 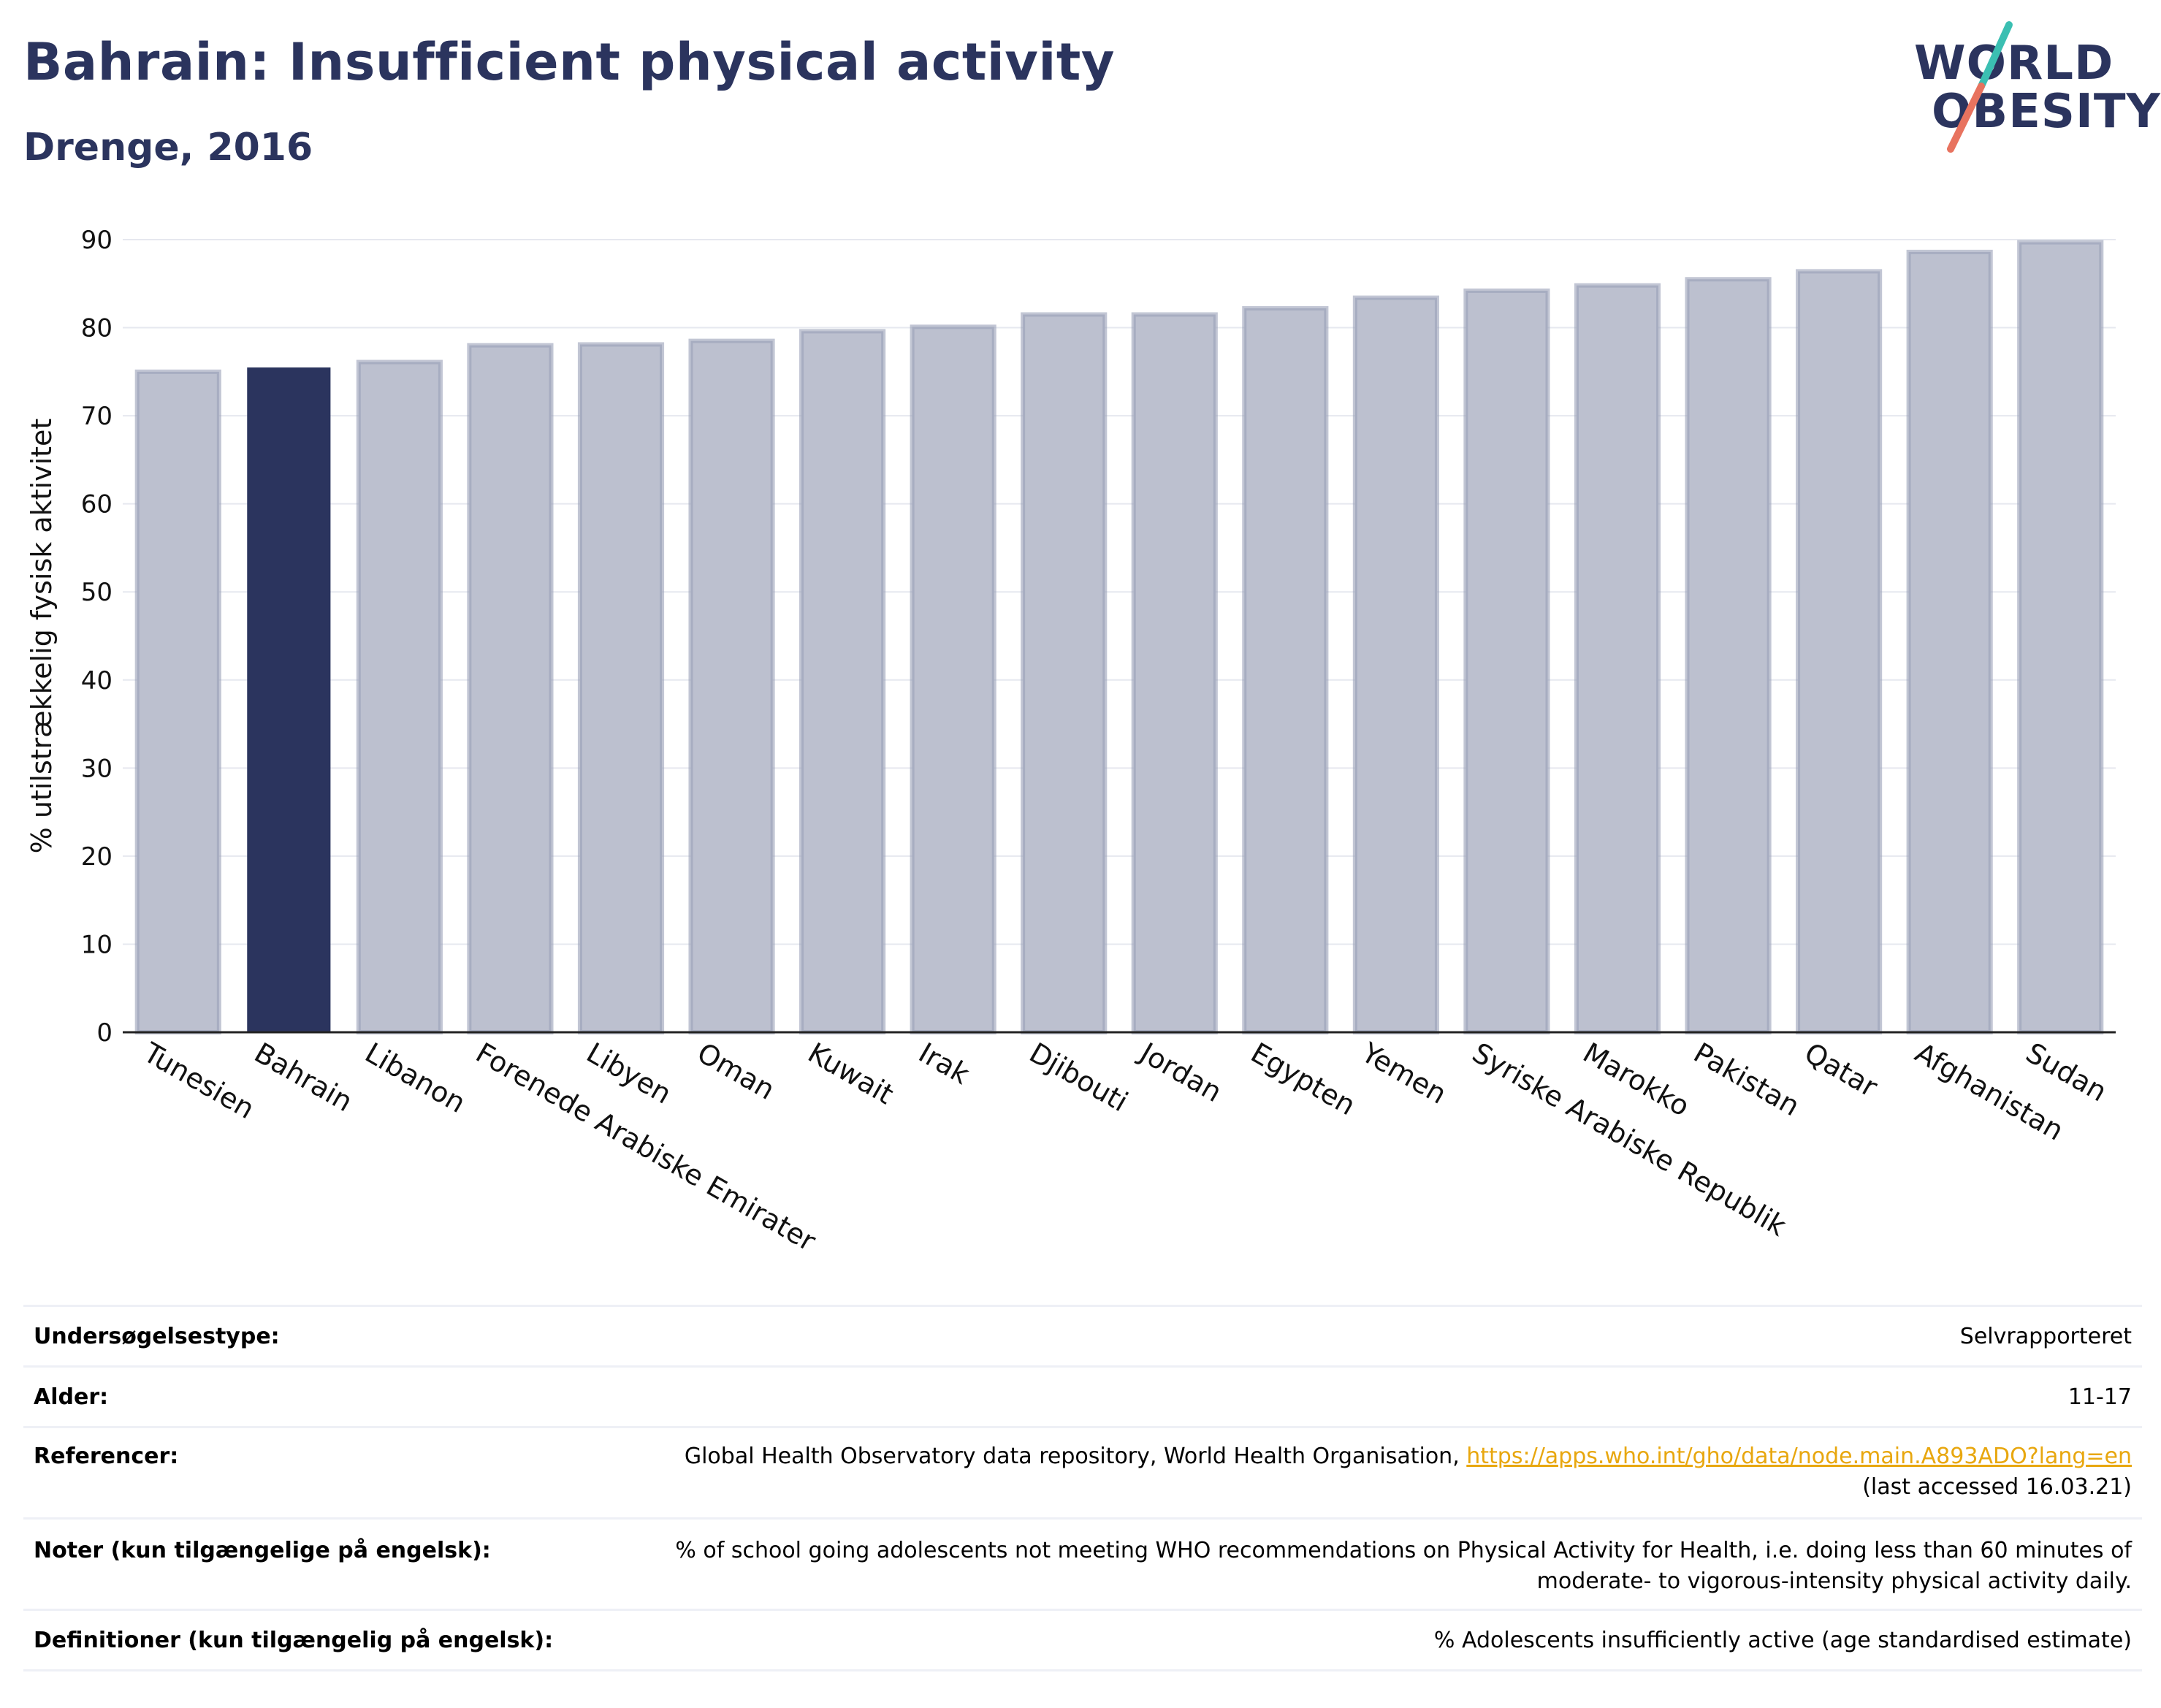 What do you see at coordinates (1174, 673) in the screenshot?
I see `bar-jordan` at bounding box center [1174, 673].